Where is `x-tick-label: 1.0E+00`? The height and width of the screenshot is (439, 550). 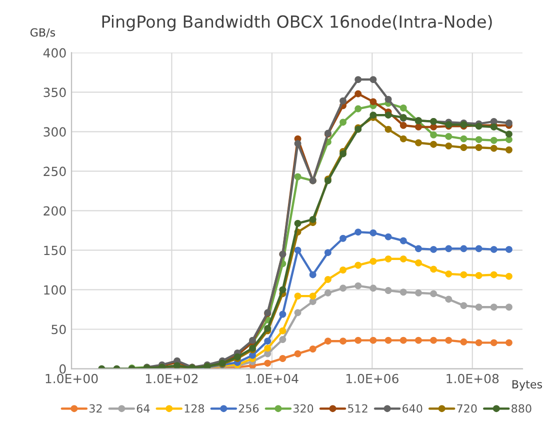
x-tick-label: 1.0E+00 is located at coordinates (72, 379).